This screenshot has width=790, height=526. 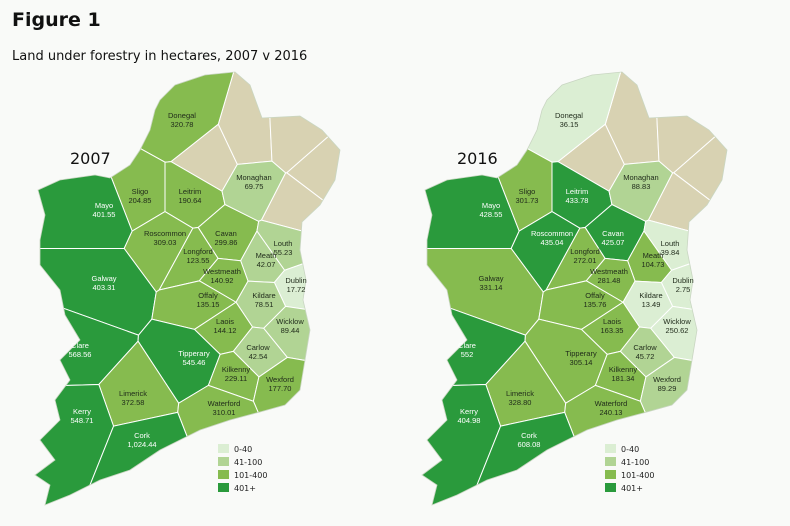 What do you see at coordinates (248, 462) in the screenshot?
I see `legend-label: 41-100` at bounding box center [248, 462].